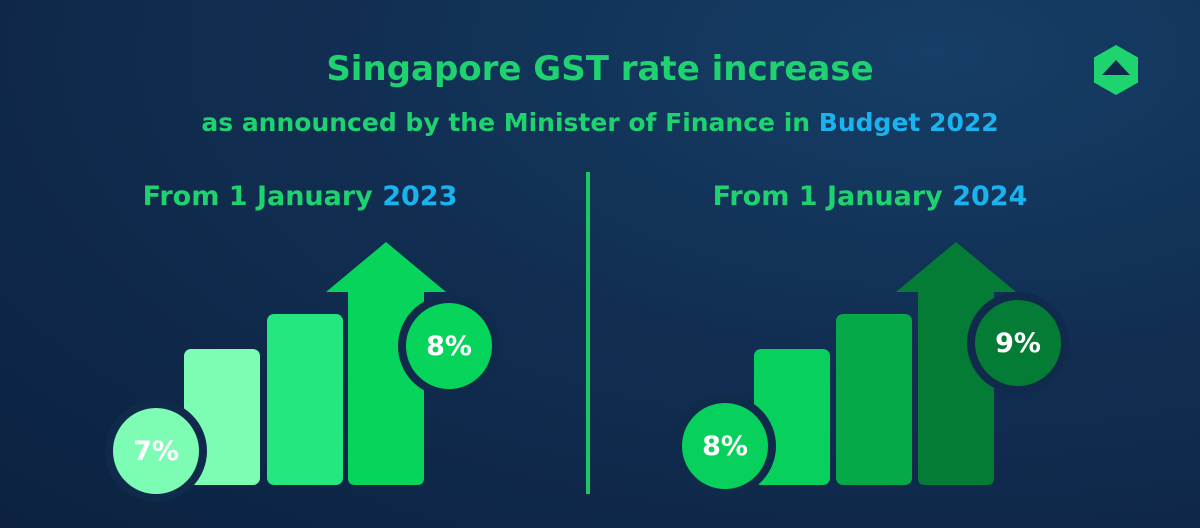  Describe the element at coordinates (156, 451) in the screenshot. I see `rate-badge-from: 7%` at that location.